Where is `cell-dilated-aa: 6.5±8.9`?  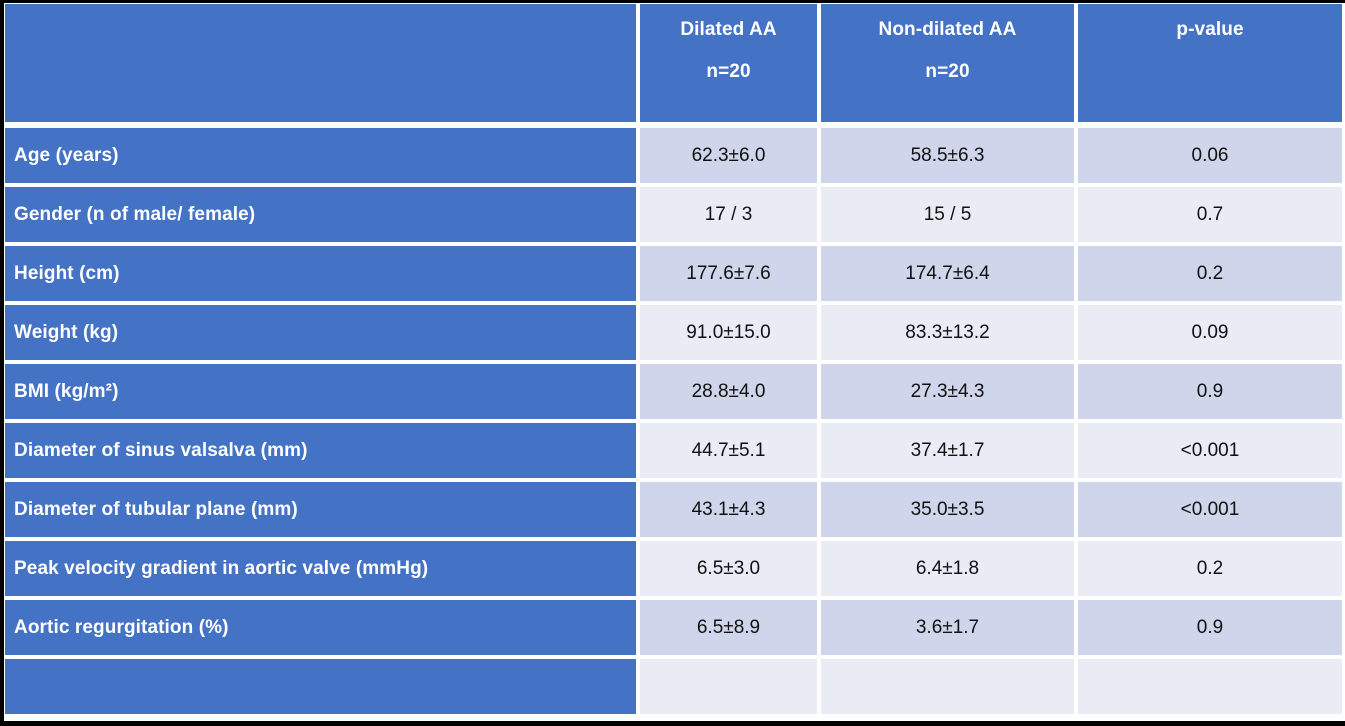
cell-dilated-aa: 6.5±8.9 is located at coordinates (728, 627).